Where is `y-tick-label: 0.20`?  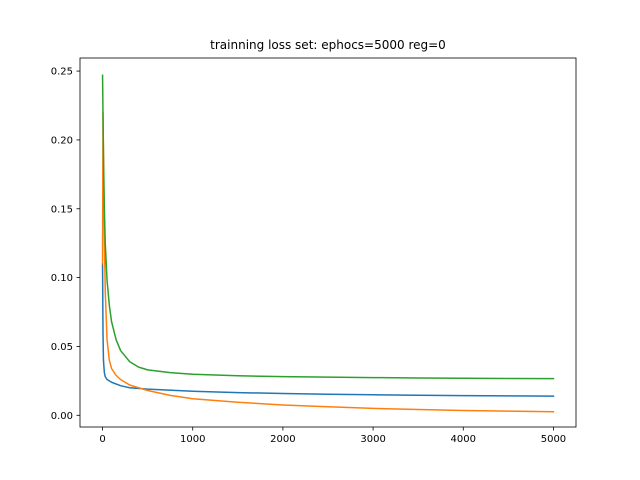 y-tick-label: 0.20 is located at coordinates (62, 140).